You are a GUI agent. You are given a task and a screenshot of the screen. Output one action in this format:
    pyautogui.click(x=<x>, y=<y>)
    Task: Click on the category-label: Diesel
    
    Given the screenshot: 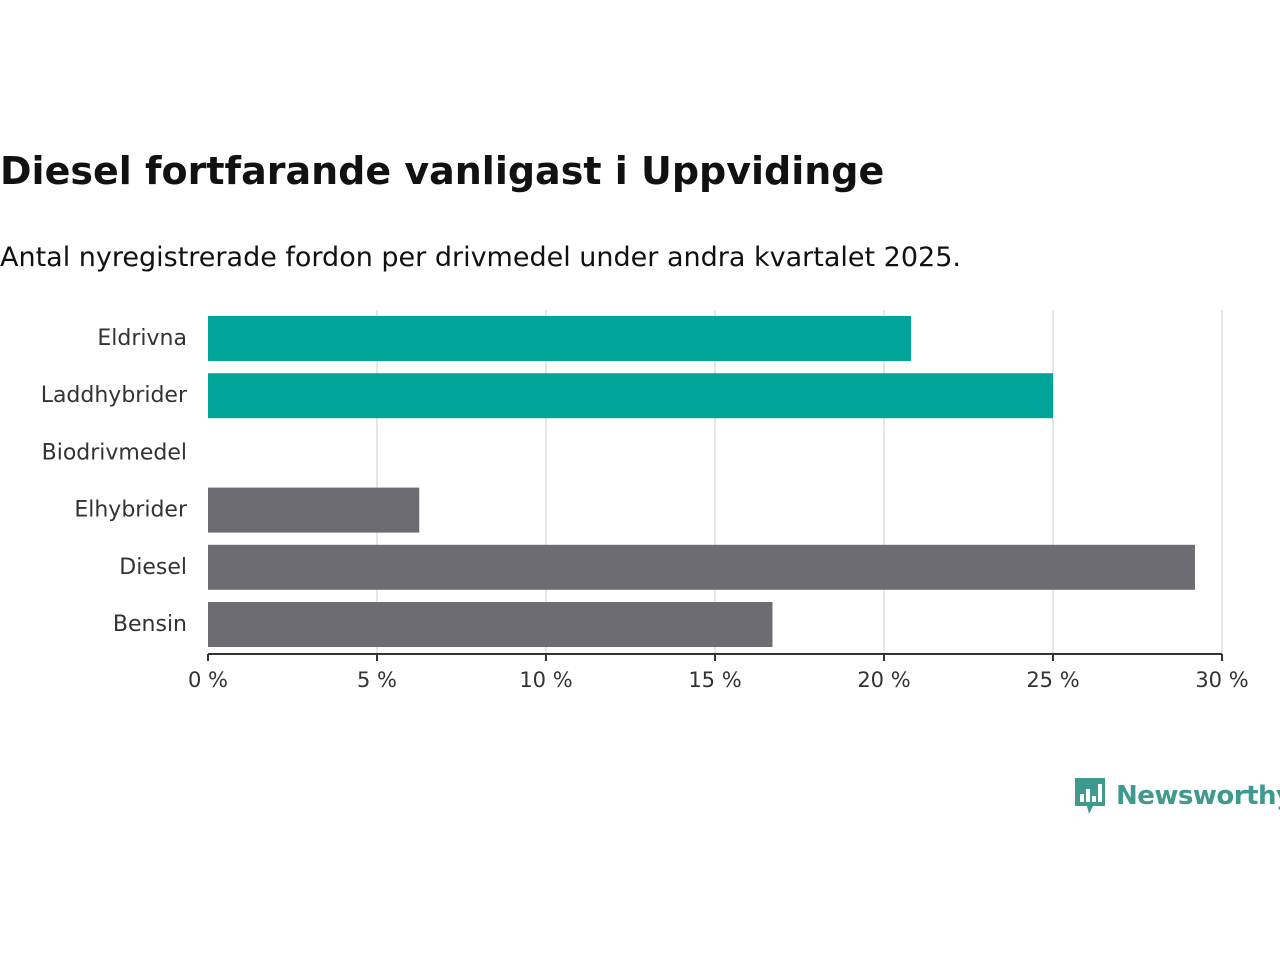 What is the action you would take?
    pyautogui.click(x=153, y=567)
    